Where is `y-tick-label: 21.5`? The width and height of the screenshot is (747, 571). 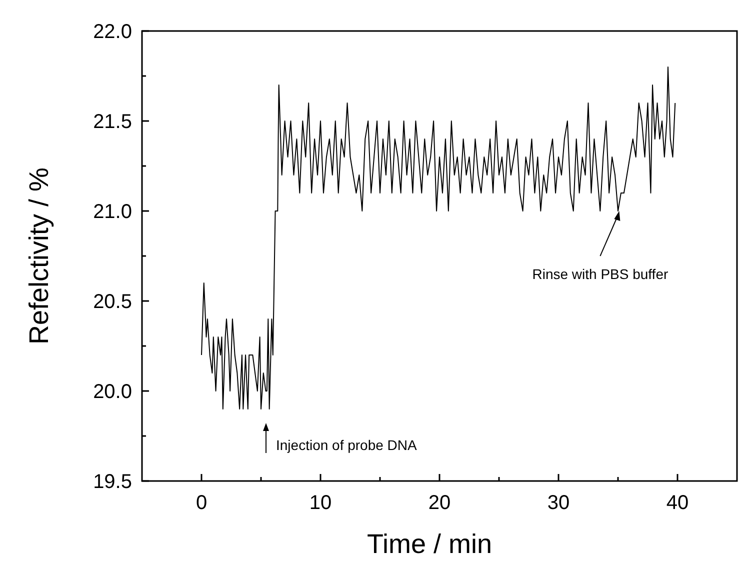
y-tick-label: 21.5 is located at coordinates (112, 122).